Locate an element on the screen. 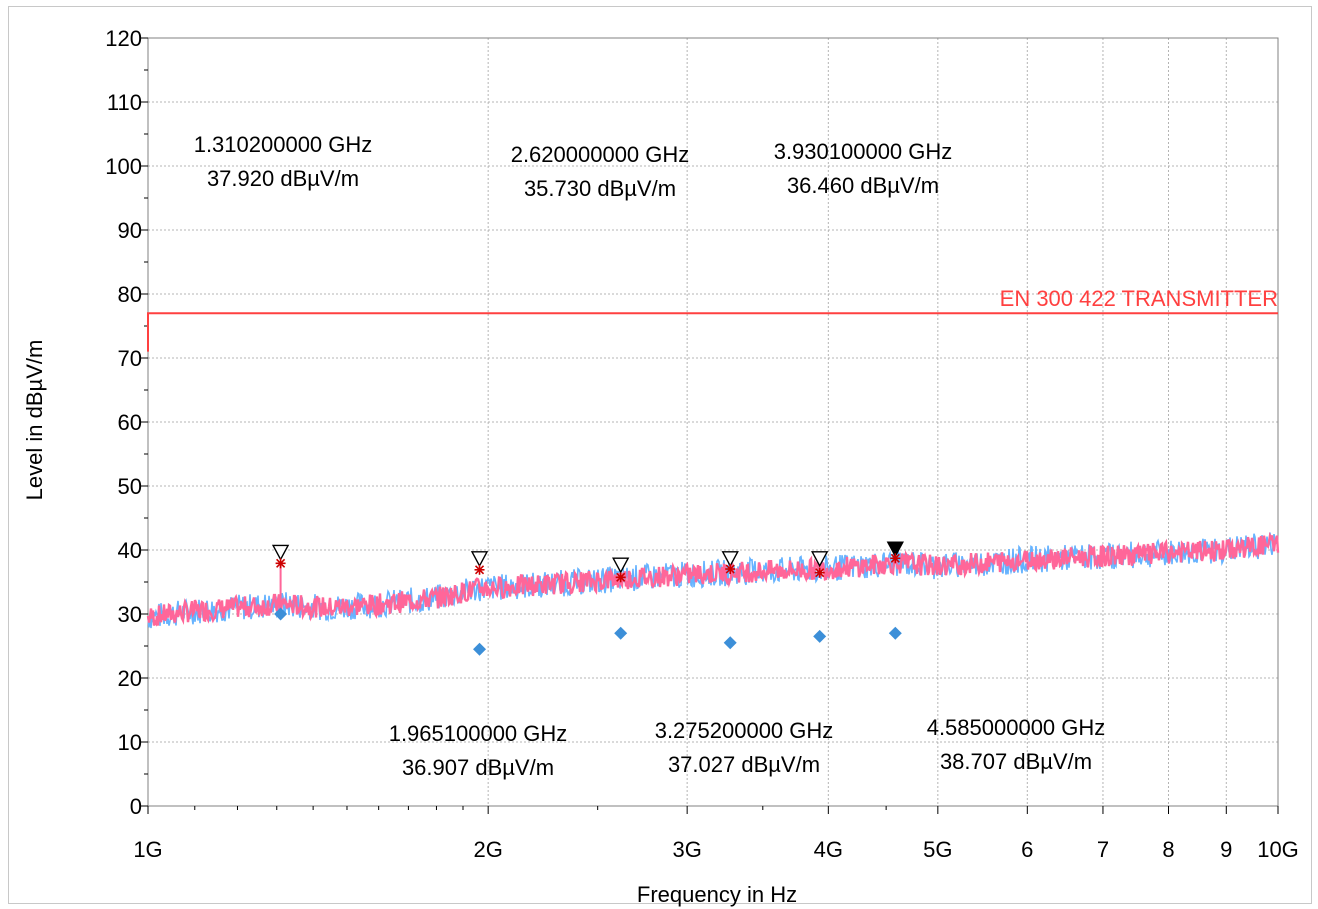  y-tick-label: 60 is located at coordinates (130, 422).